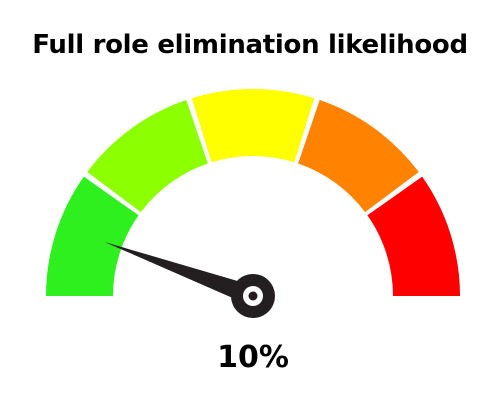 Image resolution: width=500 pixels, height=400 pixels. Describe the element at coordinates (147, 156) in the screenshot. I see `segment-low` at that location.